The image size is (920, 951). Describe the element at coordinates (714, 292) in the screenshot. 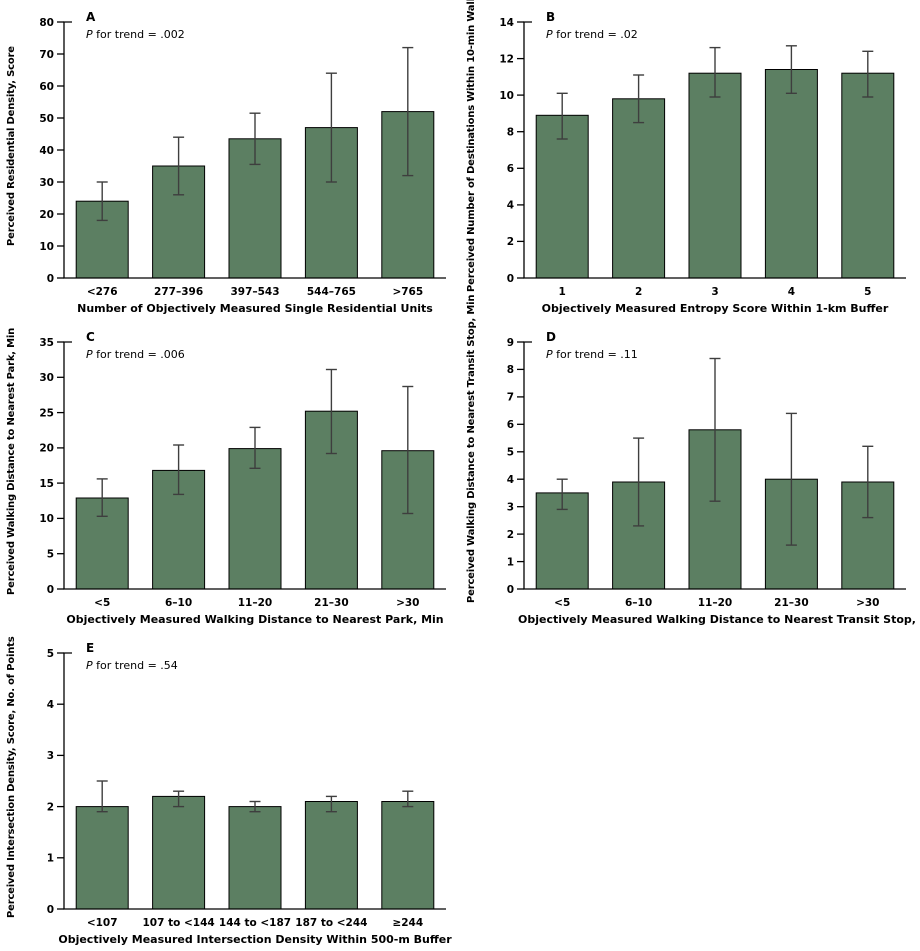

I see `x-tick-label: 3` at that location.